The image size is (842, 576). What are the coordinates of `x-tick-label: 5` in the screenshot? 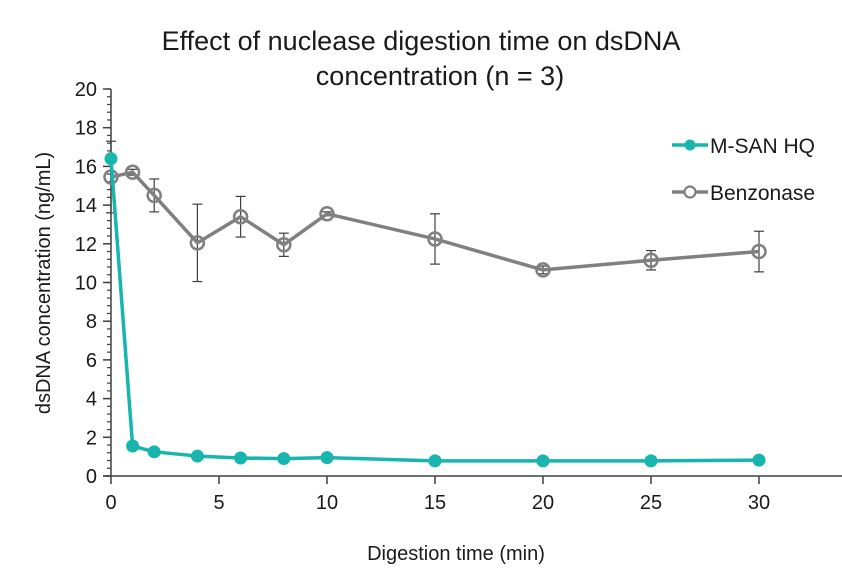 It's located at (218, 503).